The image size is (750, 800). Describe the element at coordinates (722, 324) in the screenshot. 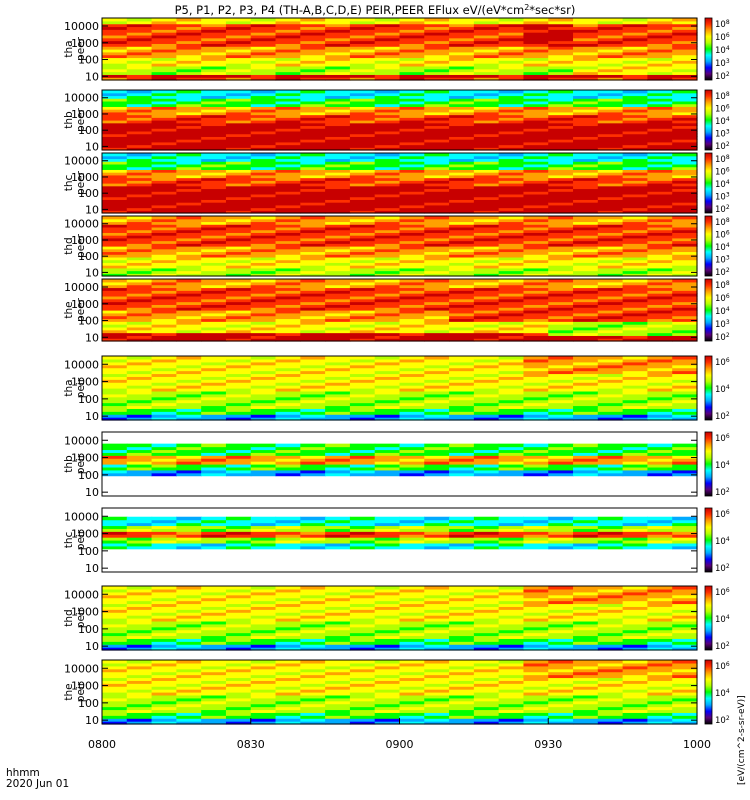

I see `colorbar-tick-label: 103` at that location.